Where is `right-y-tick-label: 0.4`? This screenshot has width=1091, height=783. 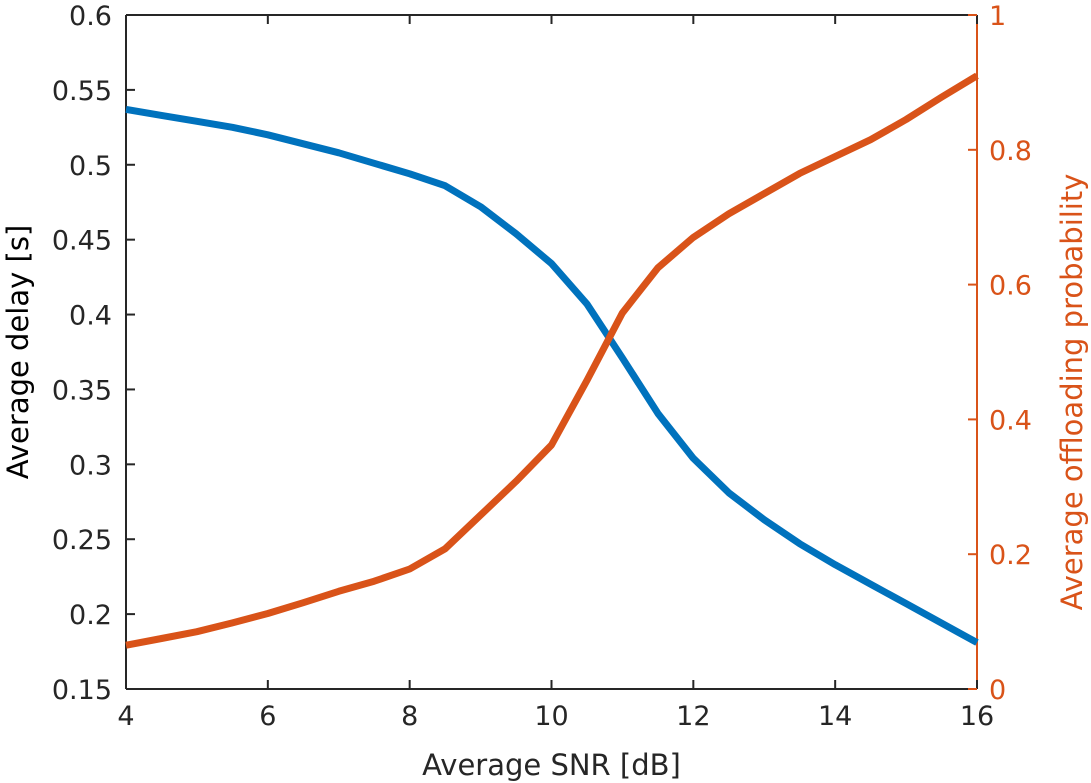
right-y-tick-label: 0.4 is located at coordinates (1010, 420).